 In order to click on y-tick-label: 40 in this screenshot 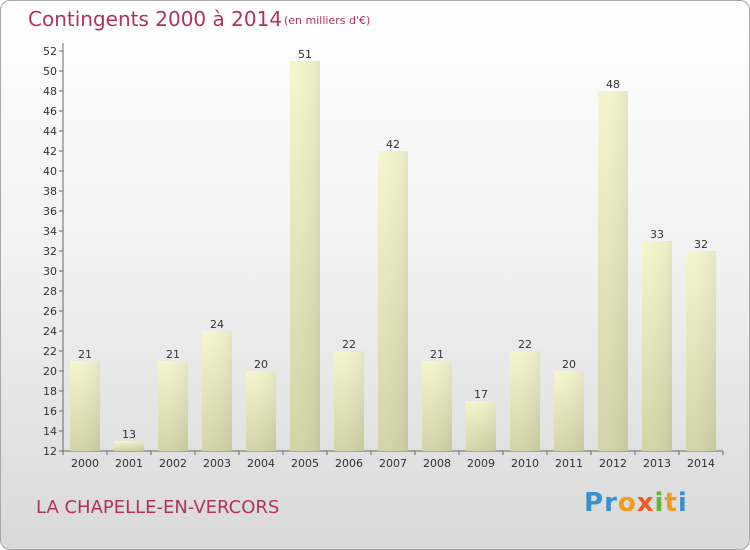, I will do `click(50, 171)`.